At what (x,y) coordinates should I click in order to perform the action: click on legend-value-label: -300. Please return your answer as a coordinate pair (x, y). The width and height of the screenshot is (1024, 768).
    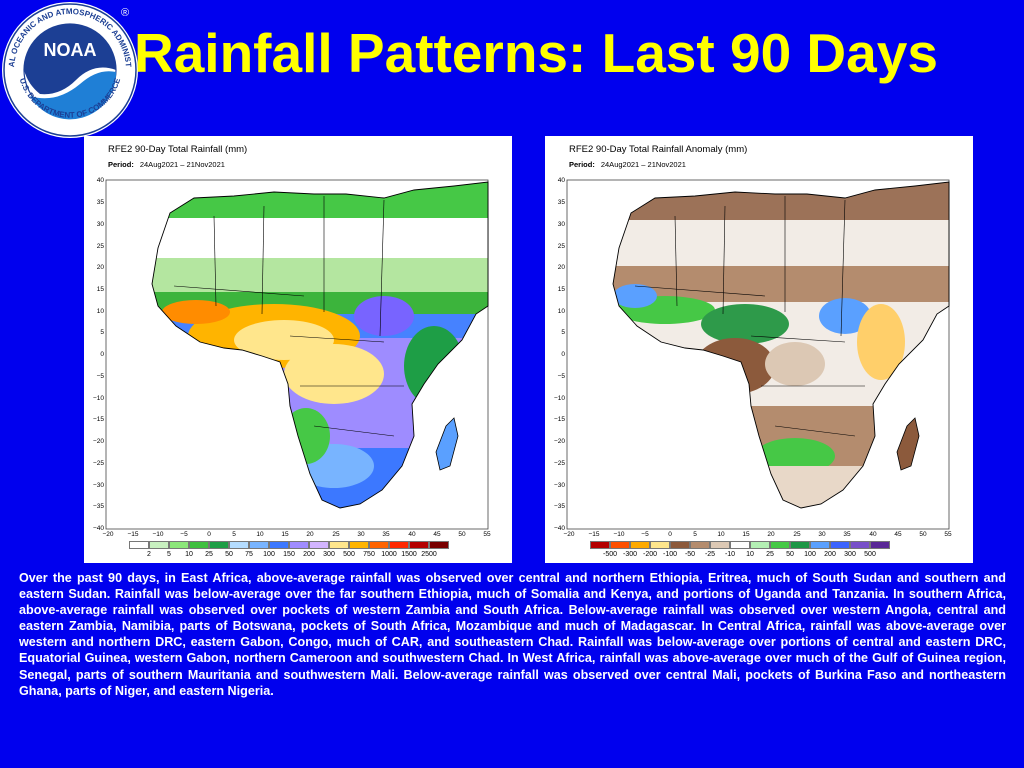
    Looking at the image, I should click on (629, 554).